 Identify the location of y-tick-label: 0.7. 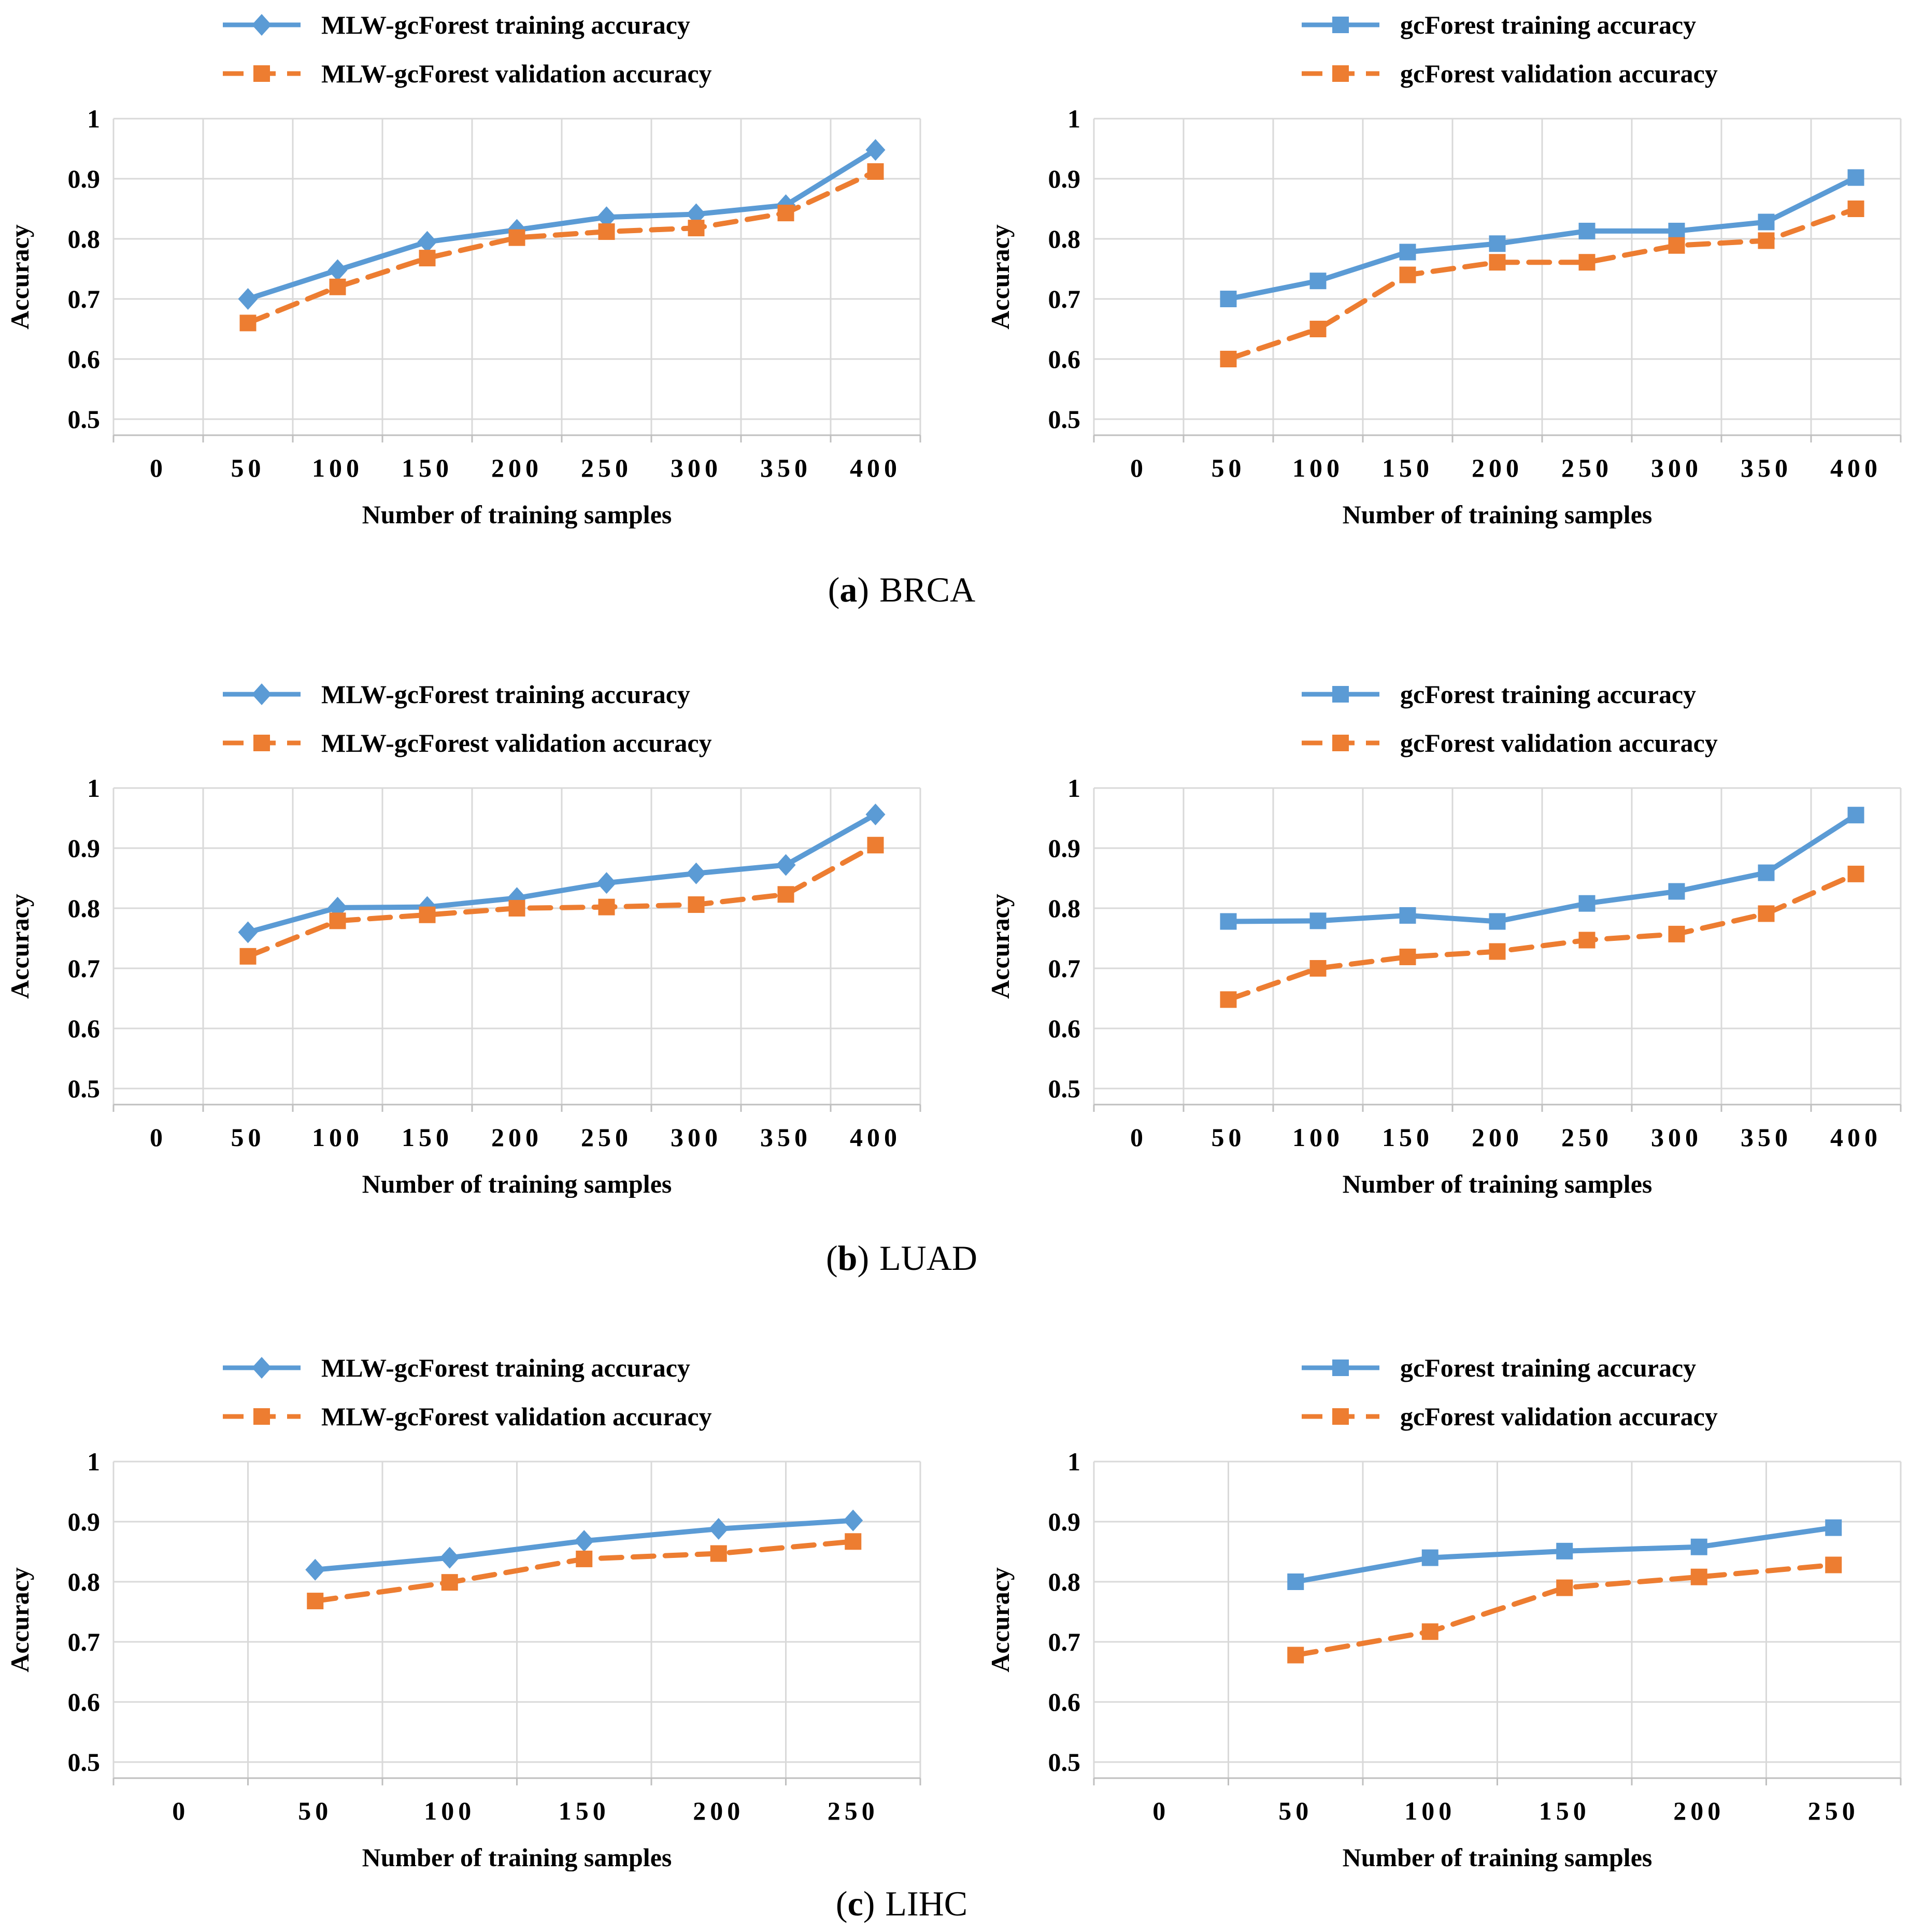
(84, 1642).